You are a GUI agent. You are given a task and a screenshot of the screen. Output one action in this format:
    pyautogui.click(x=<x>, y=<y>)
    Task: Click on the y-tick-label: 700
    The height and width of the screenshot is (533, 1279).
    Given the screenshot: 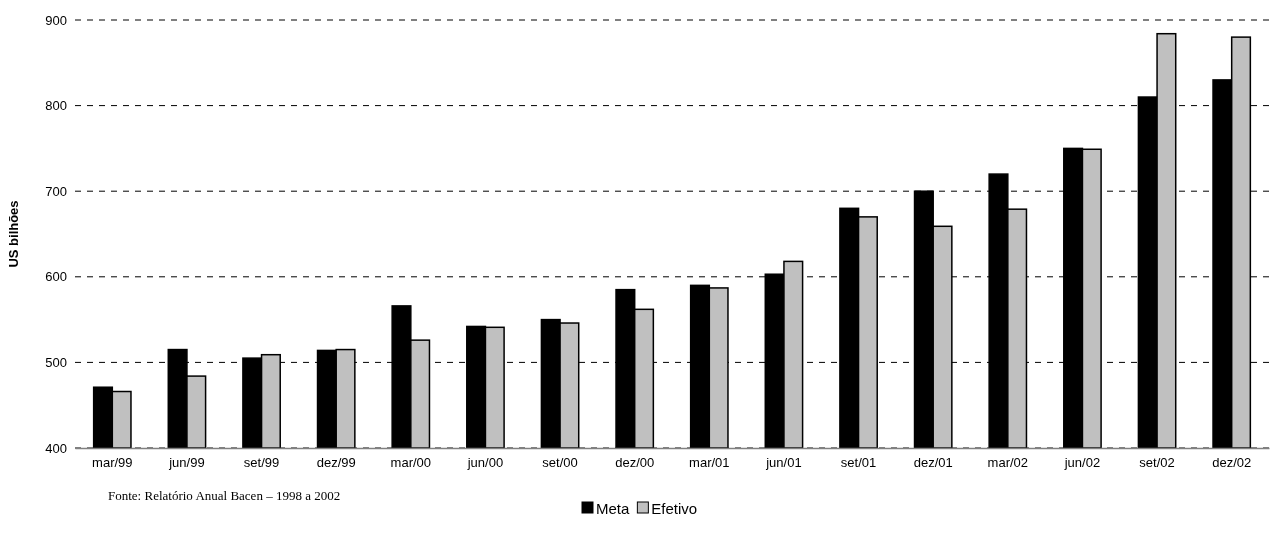 What is the action you would take?
    pyautogui.click(x=56, y=191)
    